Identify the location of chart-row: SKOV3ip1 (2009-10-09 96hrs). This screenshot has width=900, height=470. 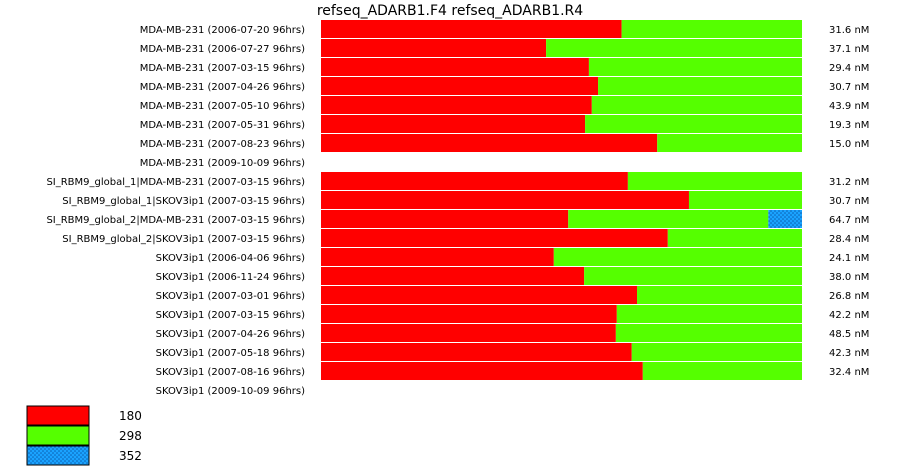
(231, 391).